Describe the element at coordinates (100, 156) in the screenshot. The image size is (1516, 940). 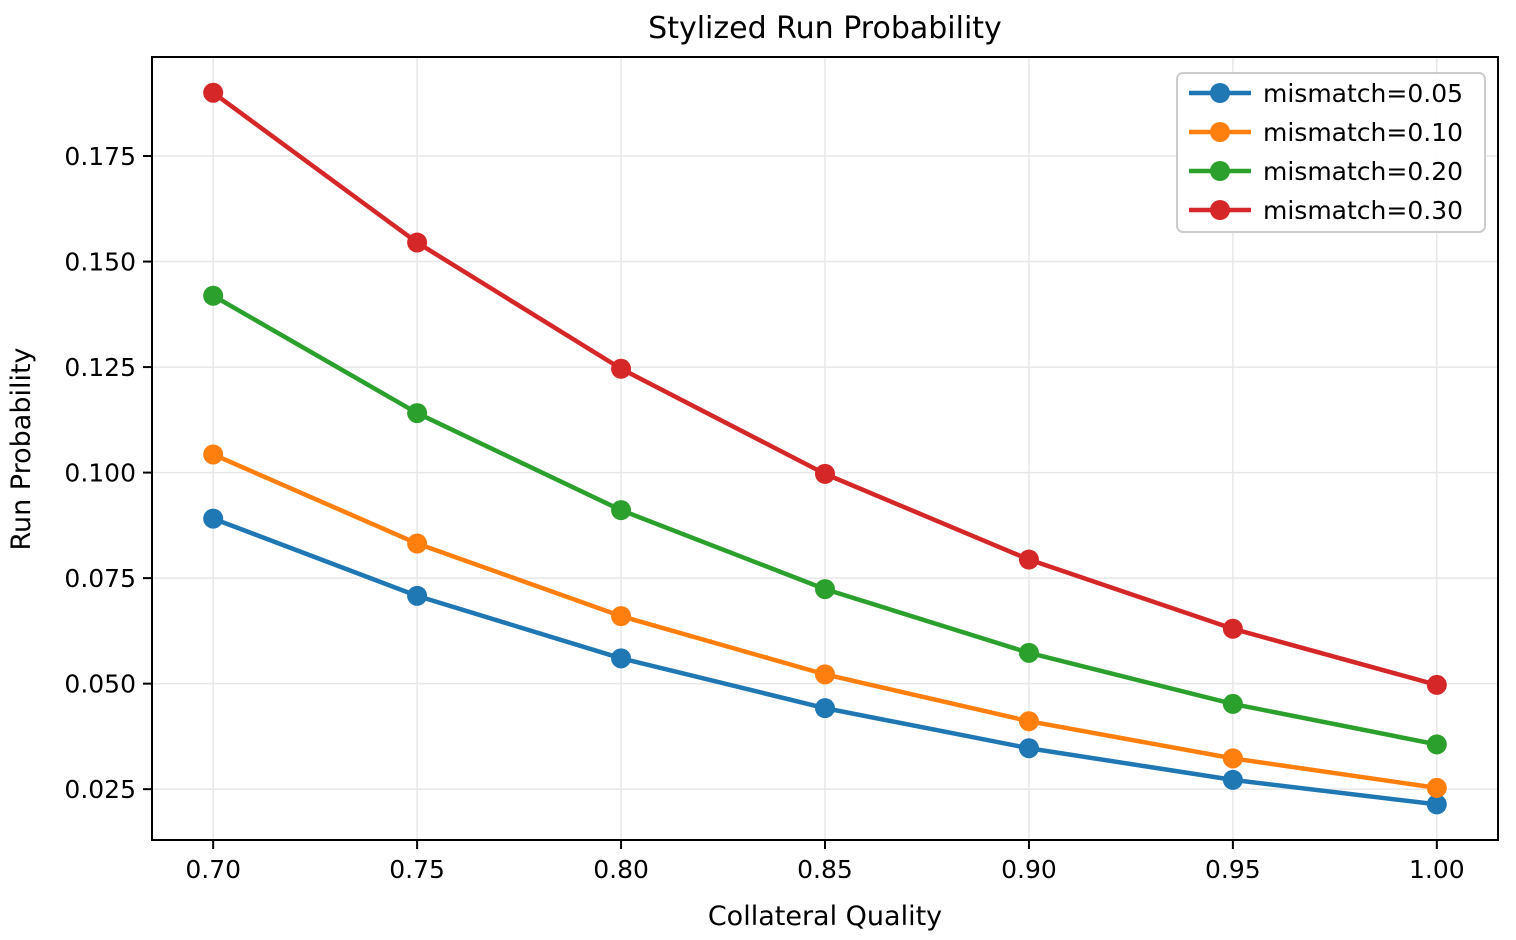
I see `y-tick-label: 0.175` at that location.